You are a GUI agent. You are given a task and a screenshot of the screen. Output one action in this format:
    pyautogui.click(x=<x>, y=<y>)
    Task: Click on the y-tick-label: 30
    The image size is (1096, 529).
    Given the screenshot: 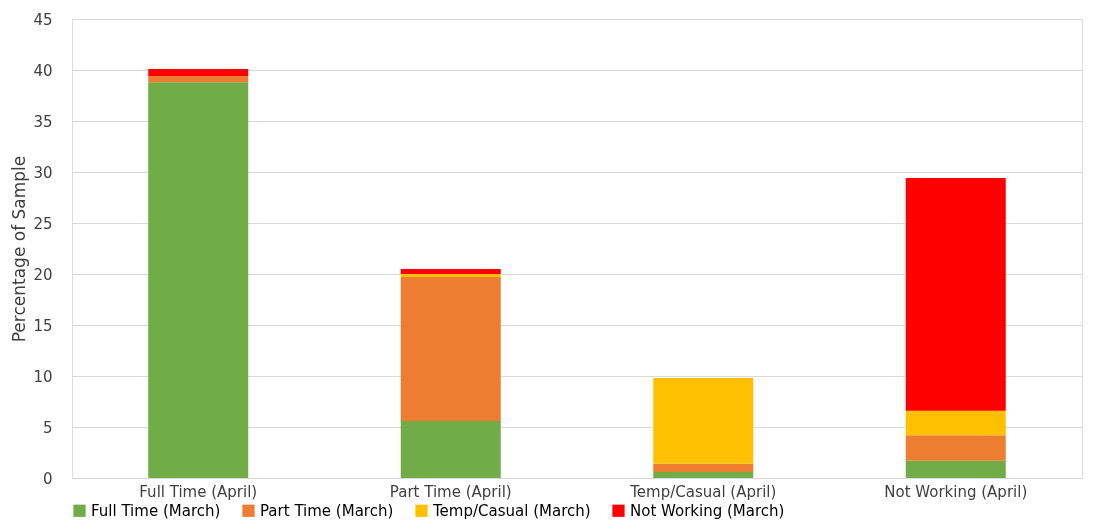 What is the action you would take?
    pyautogui.click(x=43, y=172)
    